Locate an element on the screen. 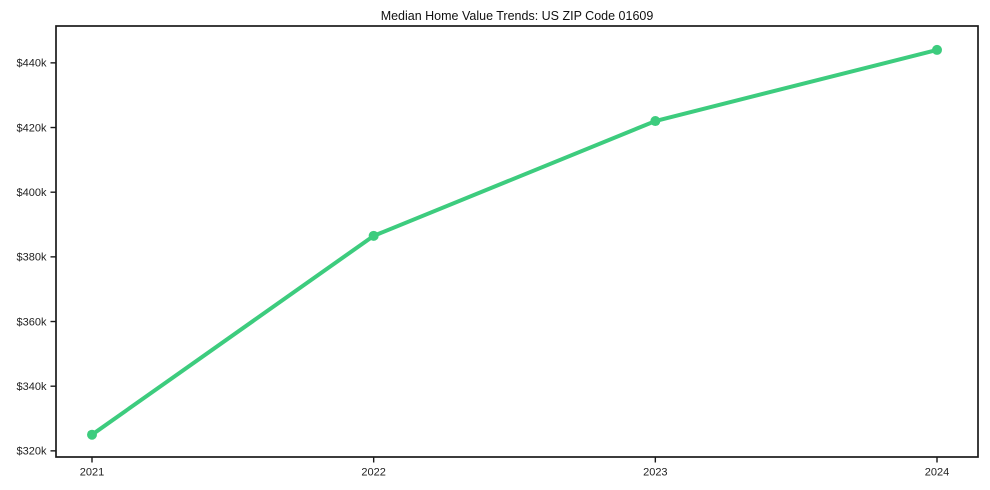 This screenshot has width=990, height=490. x-tick-label: 2021 is located at coordinates (92, 473).